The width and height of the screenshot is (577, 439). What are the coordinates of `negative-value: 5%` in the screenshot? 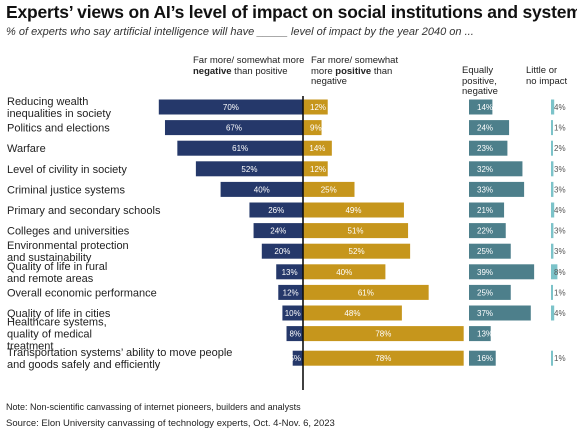 It's located at (295, 358).